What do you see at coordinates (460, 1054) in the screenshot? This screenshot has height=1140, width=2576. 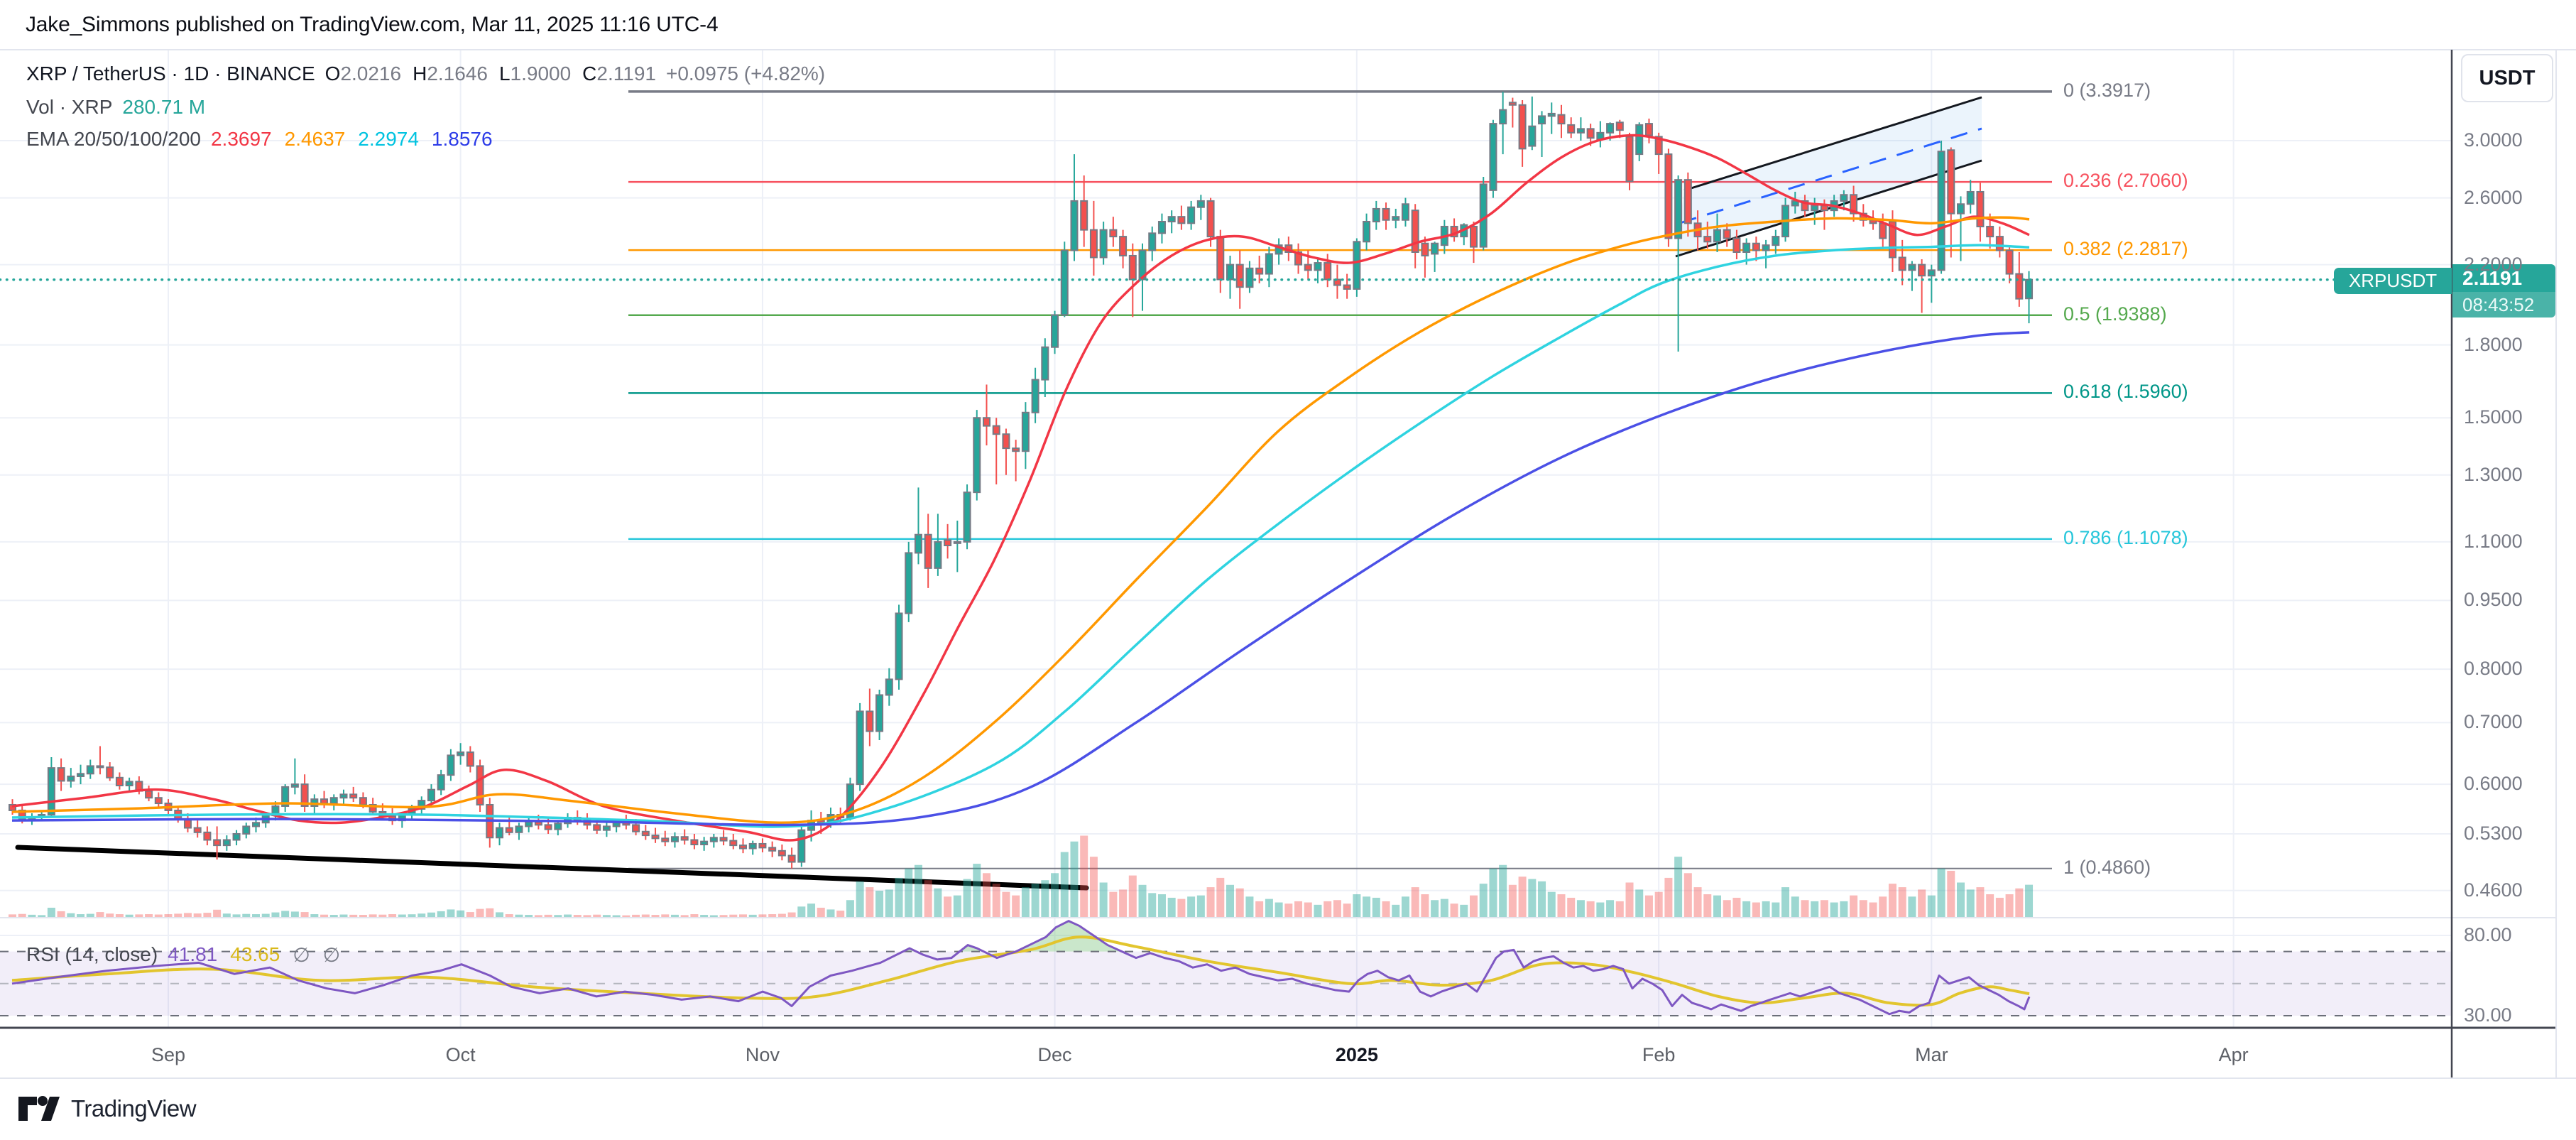 I see `time-tick-label: Oct` at bounding box center [460, 1054].